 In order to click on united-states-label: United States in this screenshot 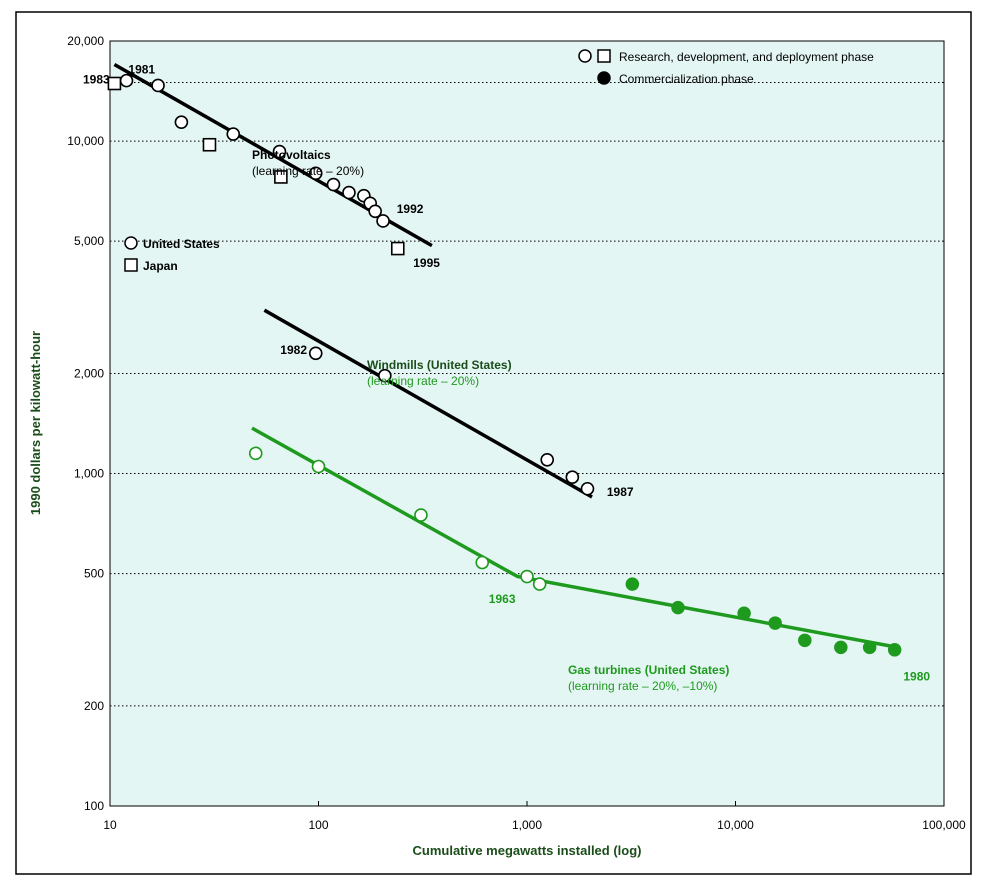, I will do `click(181, 244)`.